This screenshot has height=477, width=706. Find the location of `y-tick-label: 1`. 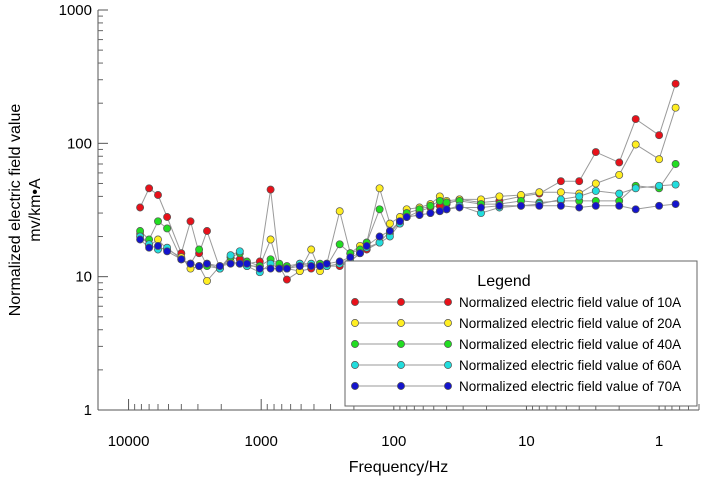

y-tick-label: 1 is located at coordinates (88, 410).